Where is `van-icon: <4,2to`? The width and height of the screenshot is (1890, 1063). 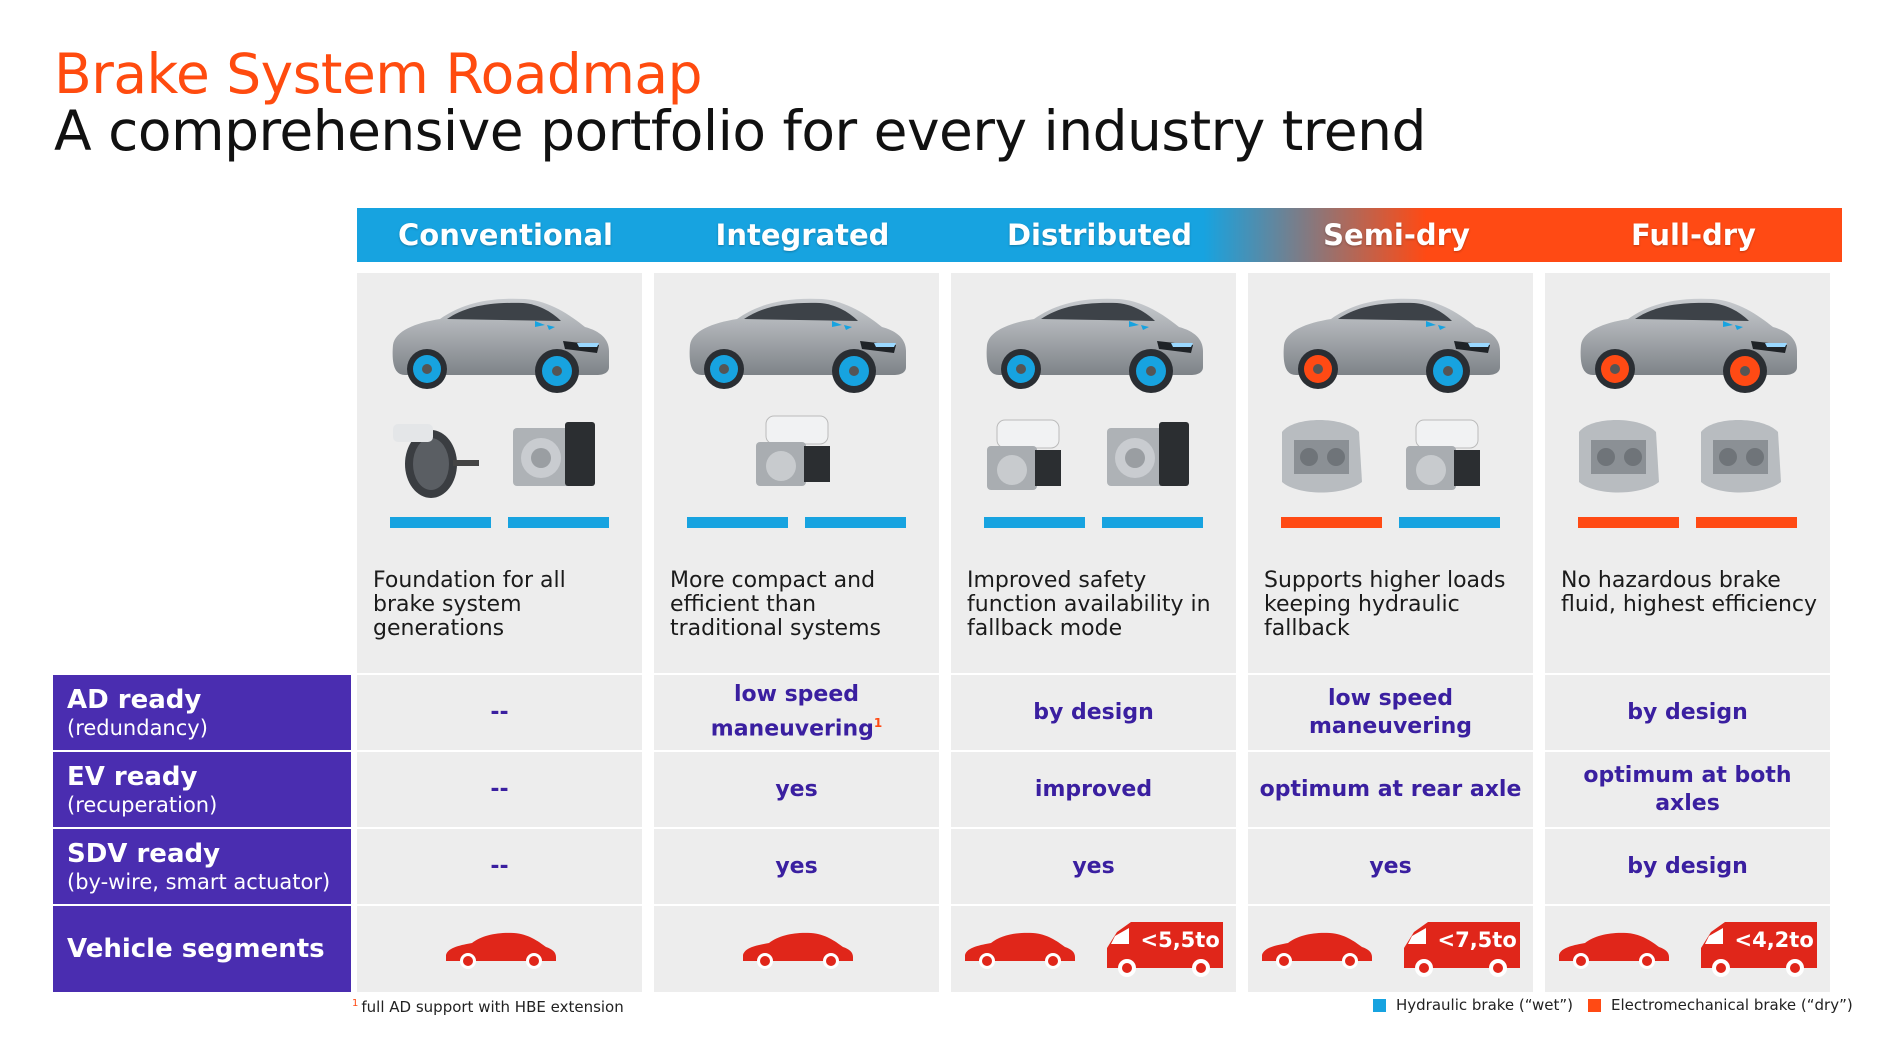 van-icon: <4,2to is located at coordinates (1758, 949).